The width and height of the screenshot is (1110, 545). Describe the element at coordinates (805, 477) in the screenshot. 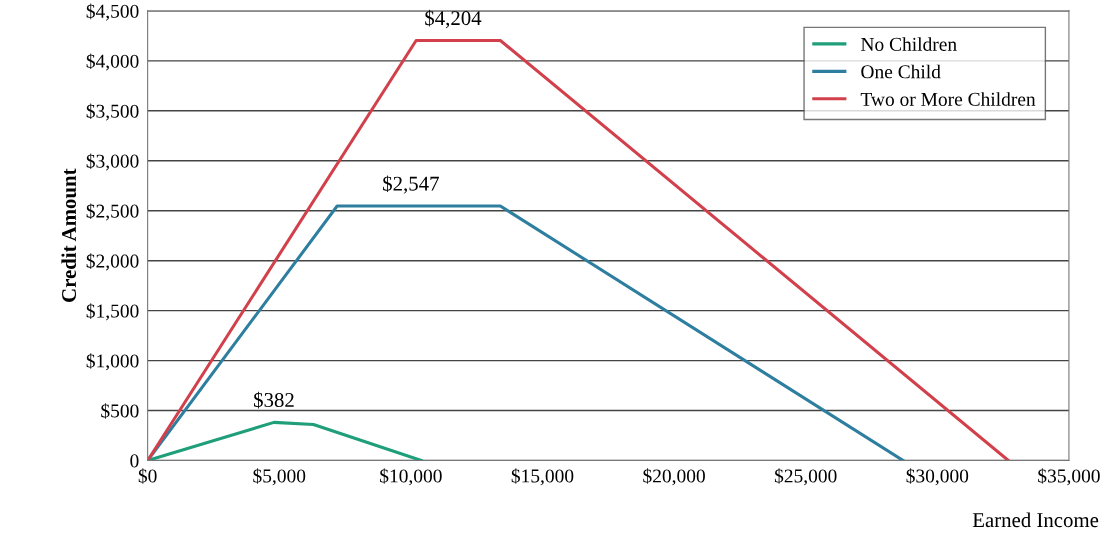

I see `x-tick-label: $25,000` at that location.